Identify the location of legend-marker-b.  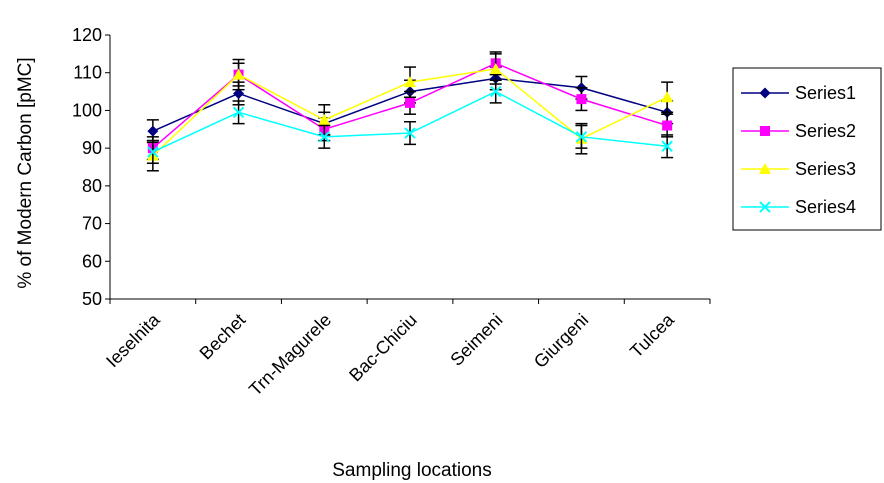
(765, 207).